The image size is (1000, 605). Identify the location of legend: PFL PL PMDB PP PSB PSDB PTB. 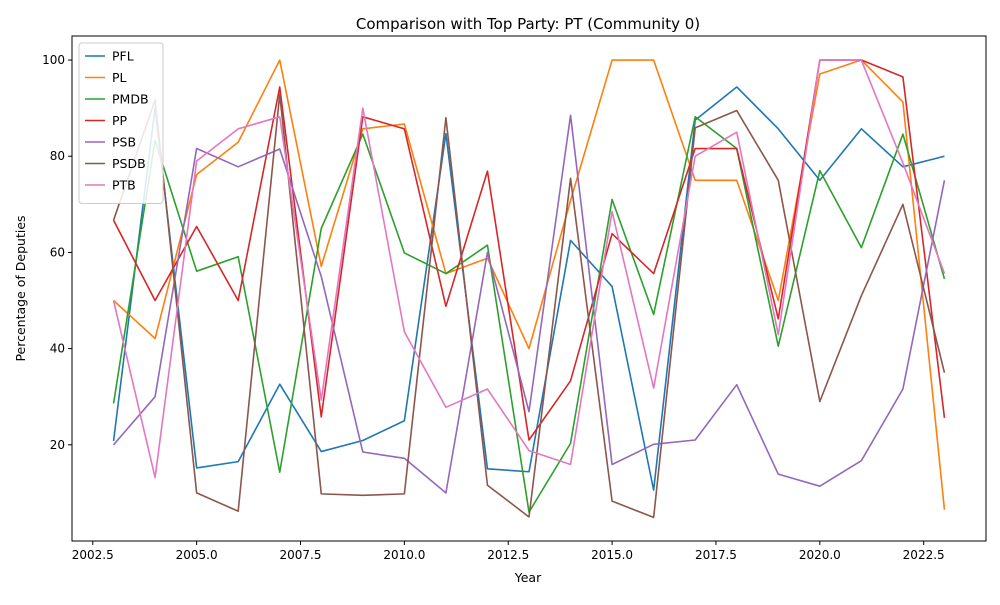
(121, 123).